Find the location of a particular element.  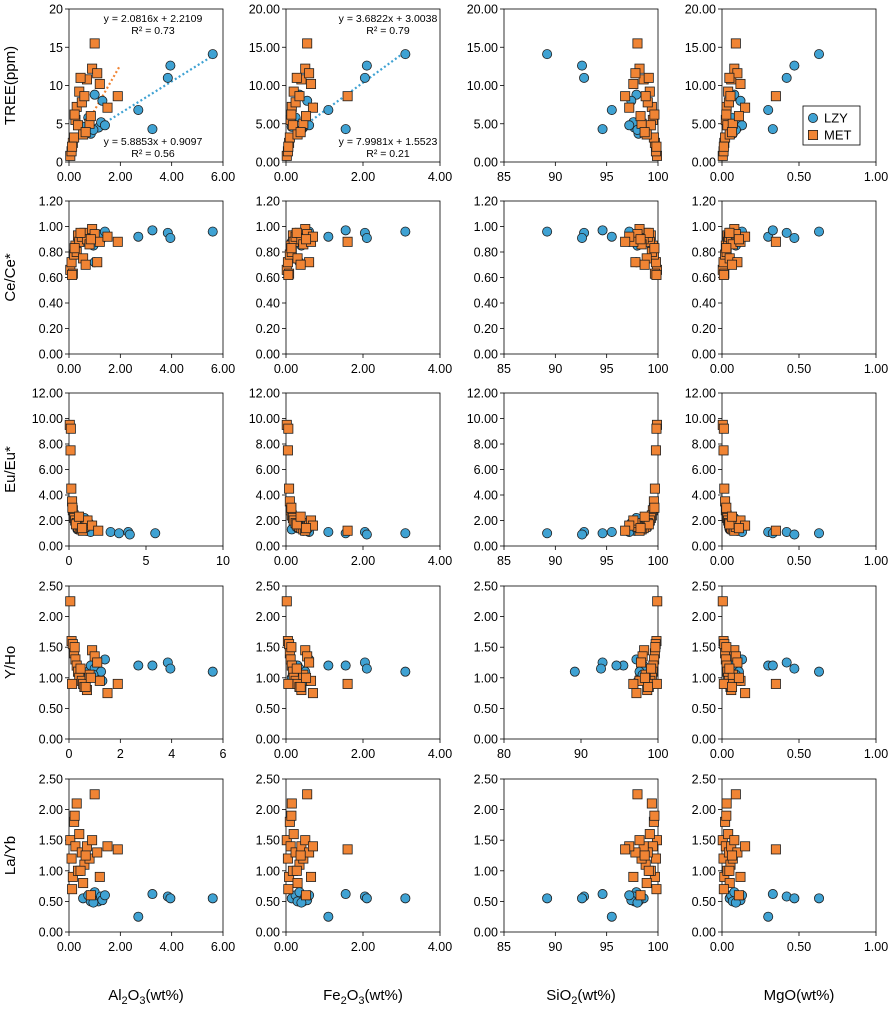

y-tick-label: 0.40 is located at coordinates (704, 304).